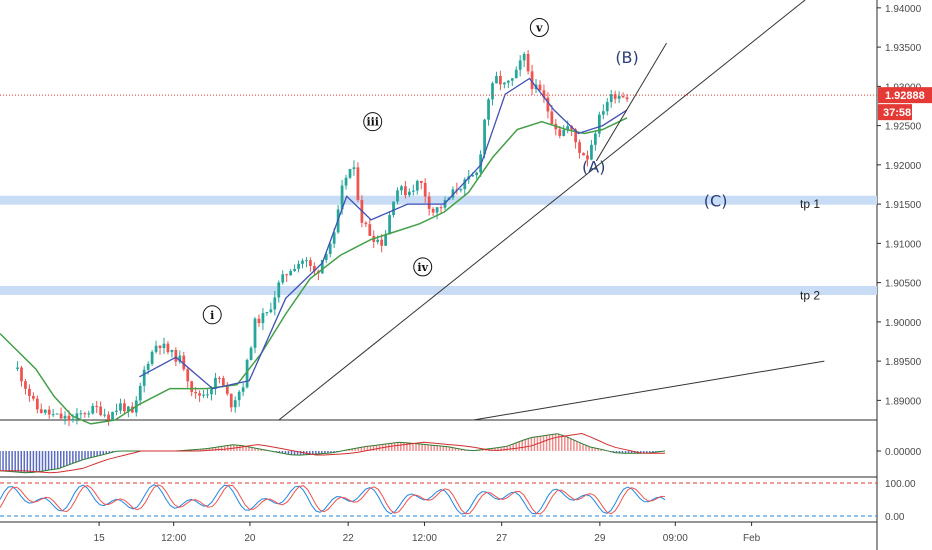 The width and height of the screenshot is (932, 550). Describe the element at coordinates (895, 517) in the screenshot. I see `stochastic-tick-label: 0.00` at that location.